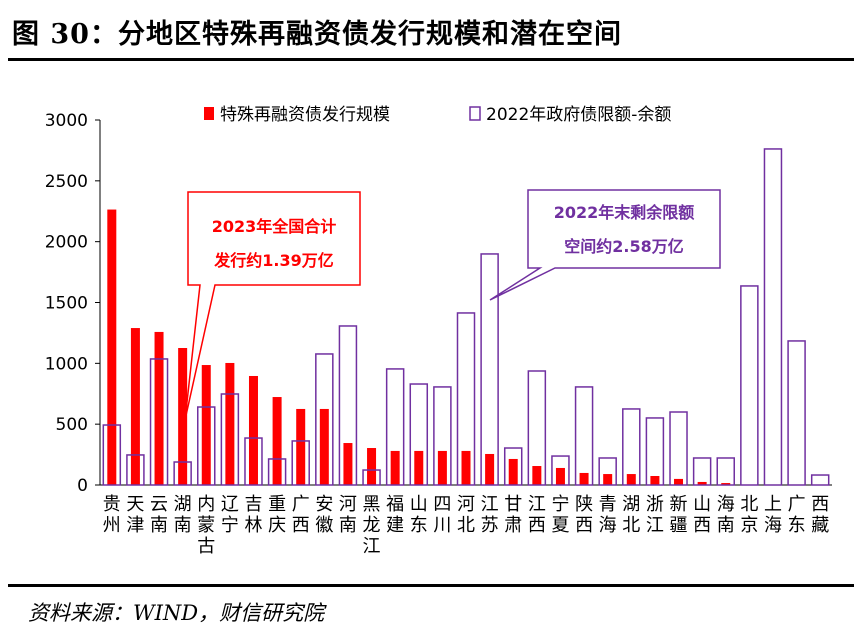 Image resolution: width=862 pixels, height=637 pixels. What do you see at coordinates (513, 471) in the screenshot?
I see `bar-issuance-甘肃` at bounding box center [513, 471].